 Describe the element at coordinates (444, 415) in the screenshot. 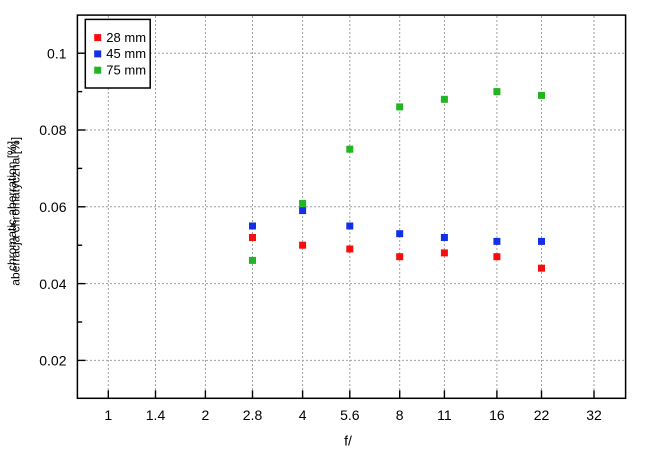

I see `svg-text: 11` at that location.